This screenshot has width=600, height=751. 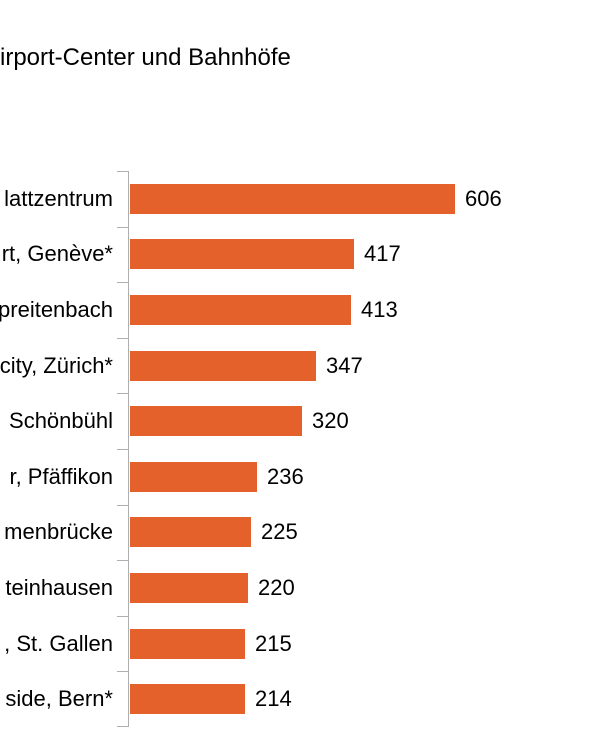 I want to click on category-label: , St. Gallen, so click(x=58, y=643).